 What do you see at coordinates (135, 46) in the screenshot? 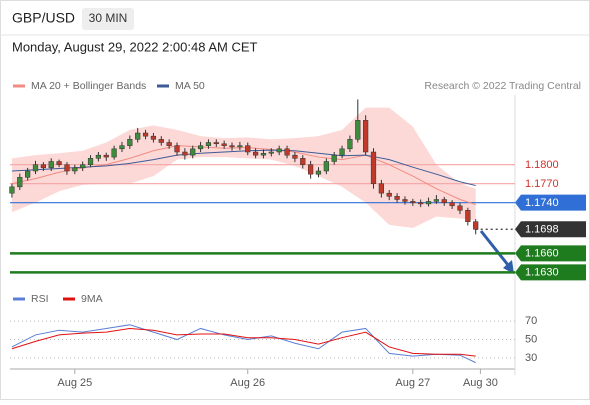
I see `datetime: Monday, August 29, 2022 2:00:48 AM CET` at bounding box center [135, 46].